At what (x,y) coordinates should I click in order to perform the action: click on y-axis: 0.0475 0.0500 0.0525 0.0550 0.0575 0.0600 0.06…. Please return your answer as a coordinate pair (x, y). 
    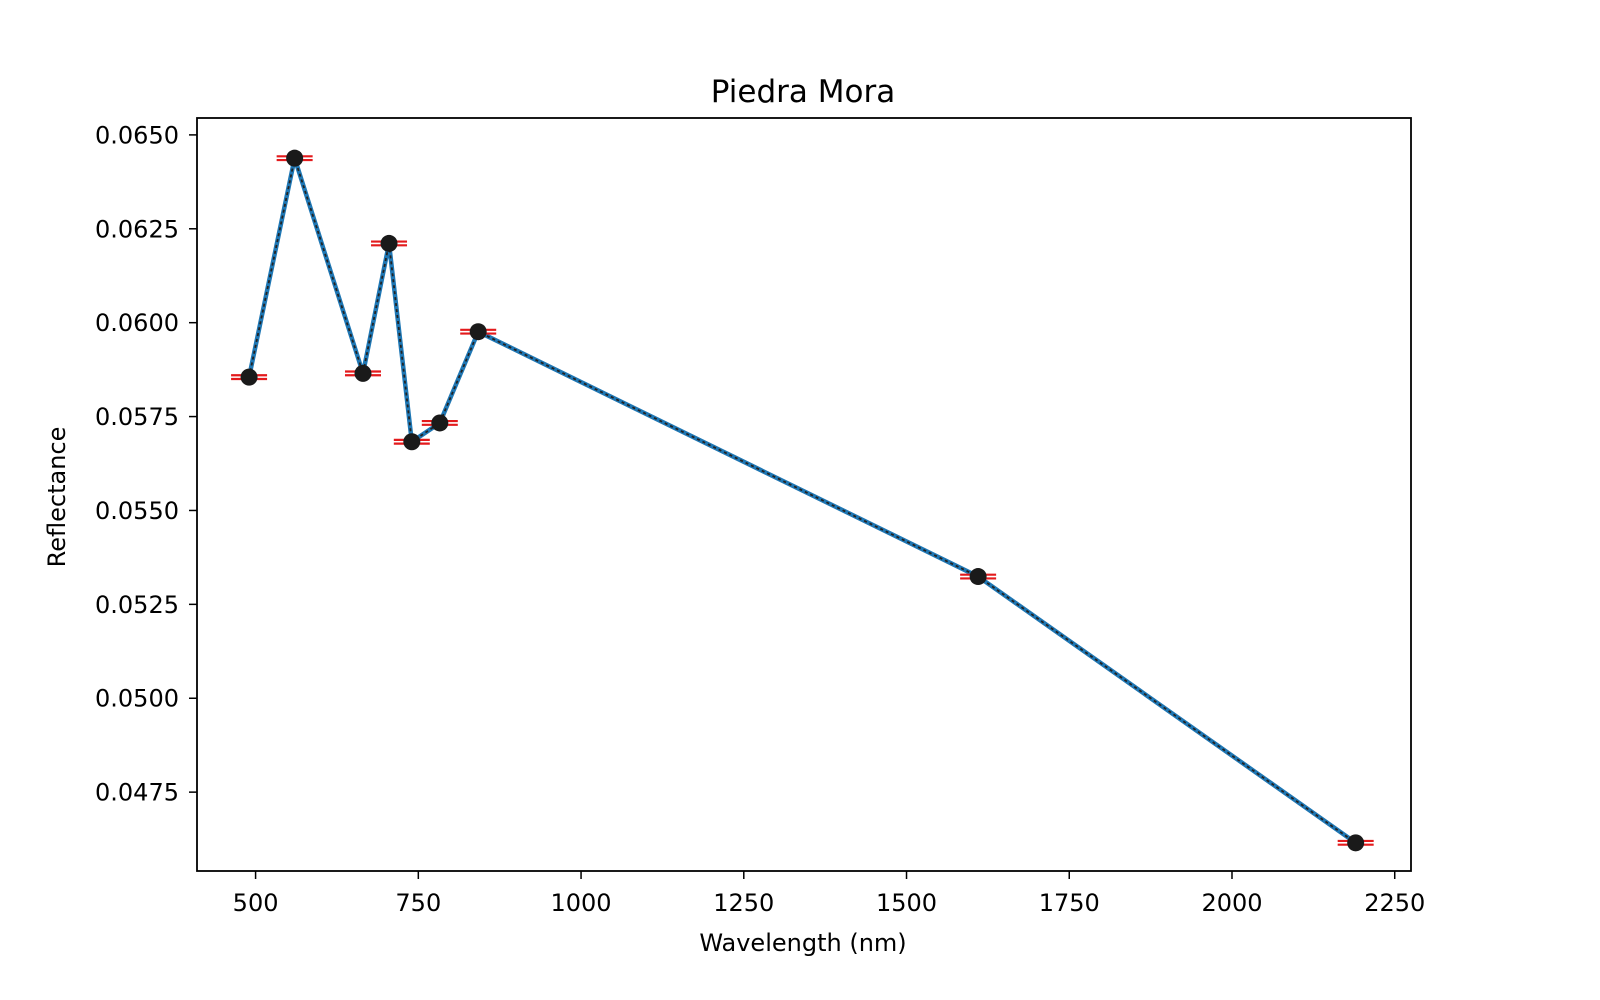
    Looking at the image, I should click on (146, 464).